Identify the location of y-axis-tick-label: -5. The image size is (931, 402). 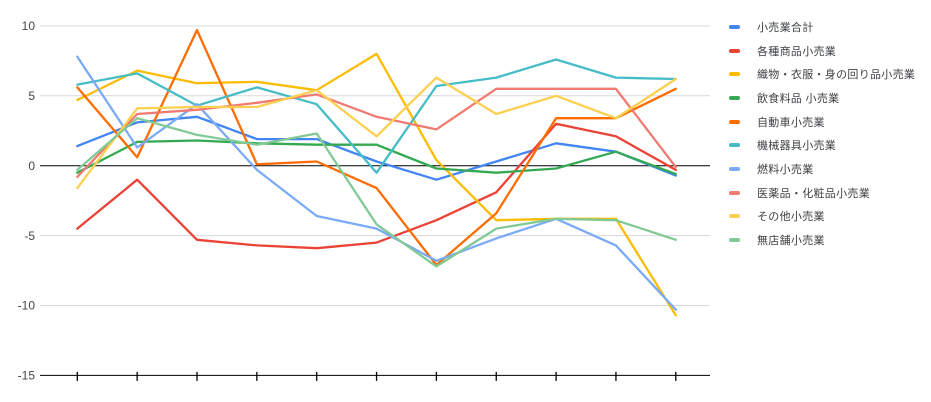
(29, 236).